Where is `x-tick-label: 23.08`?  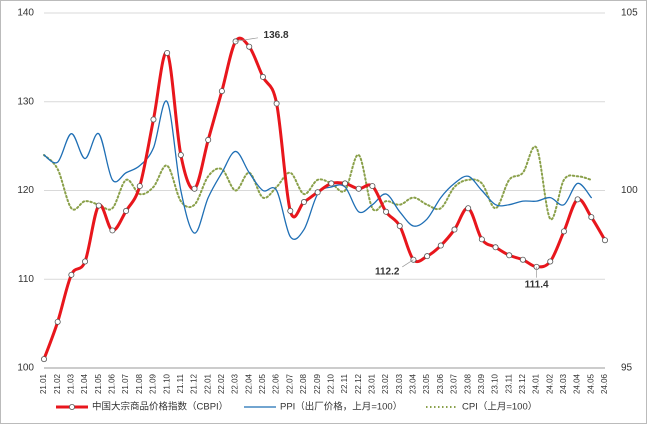 x-tick-label: 23.08 is located at coordinates (467, 383).